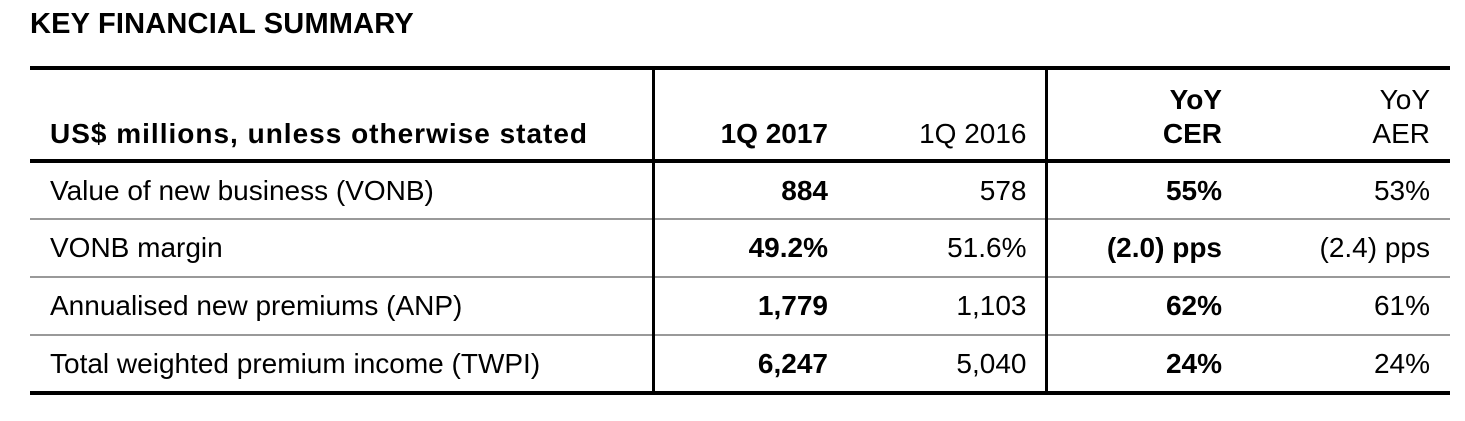 The image size is (1465, 421). Describe the element at coordinates (342, 248) in the screenshot. I see `row-label: VONB margin` at that location.